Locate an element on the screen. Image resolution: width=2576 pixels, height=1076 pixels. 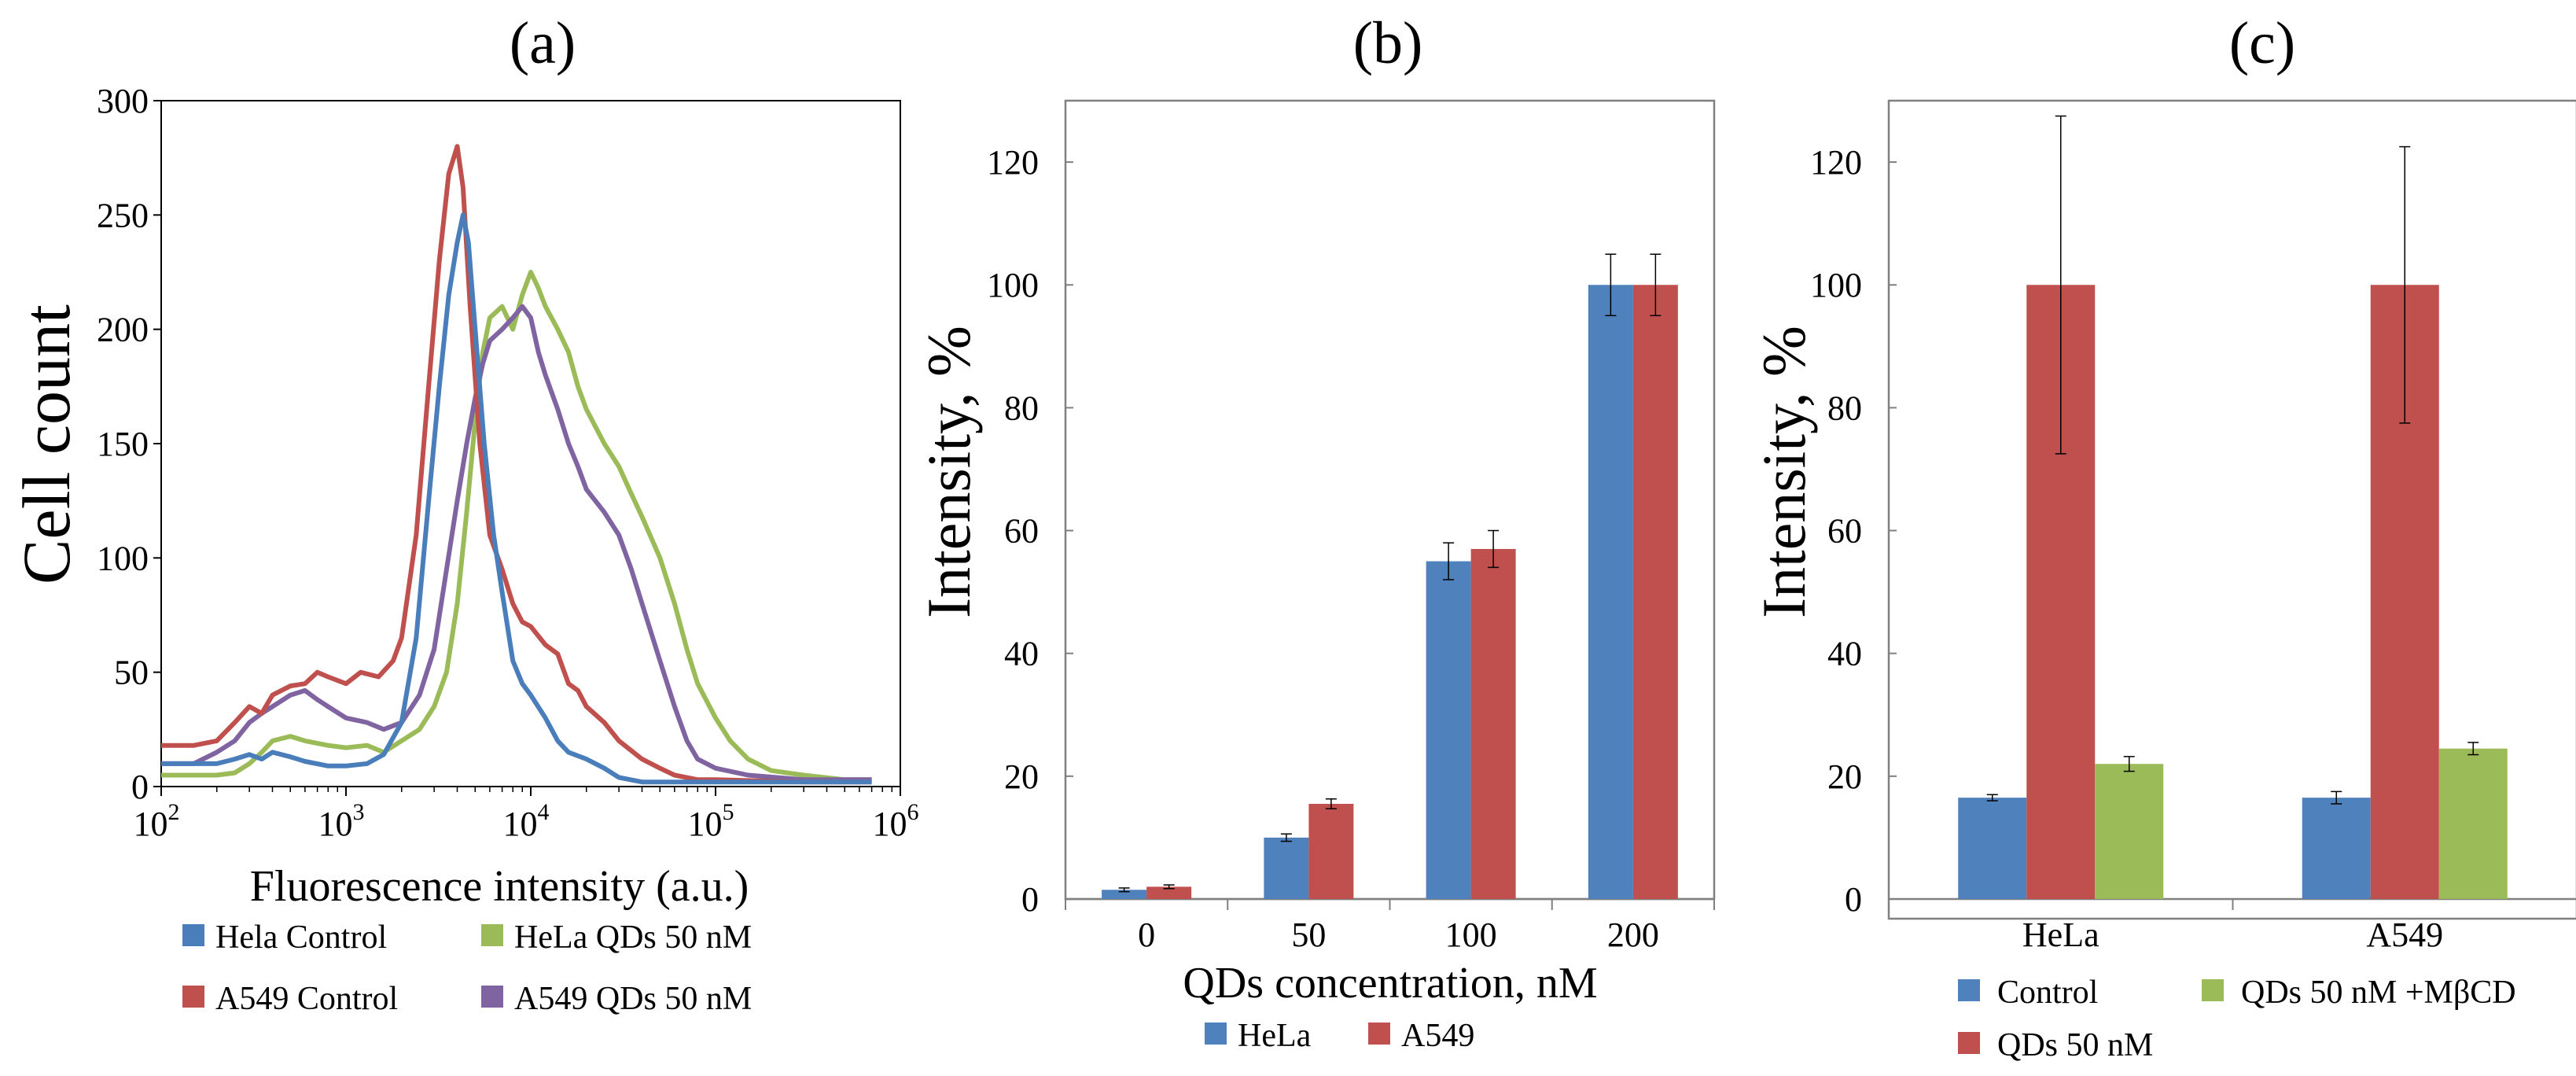
legend-swatch-hela-control is located at coordinates (193, 935).